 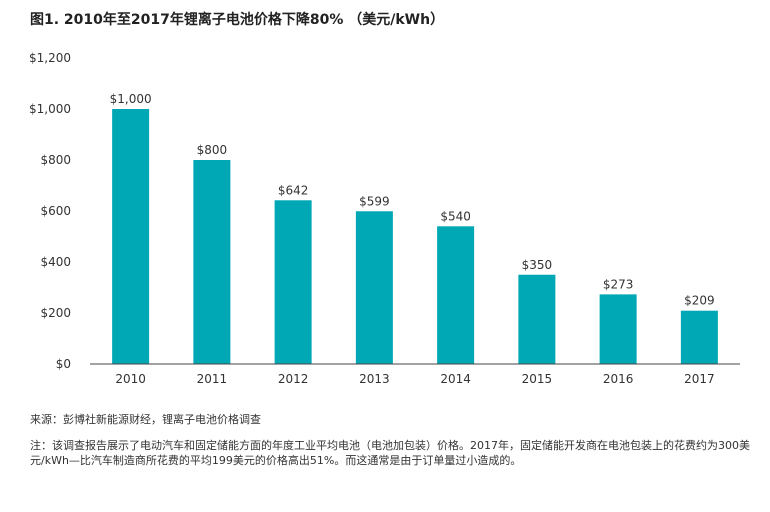 What do you see at coordinates (55, 211) in the screenshot?
I see `y-tick-label: $600` at bounding box center [55, 211].